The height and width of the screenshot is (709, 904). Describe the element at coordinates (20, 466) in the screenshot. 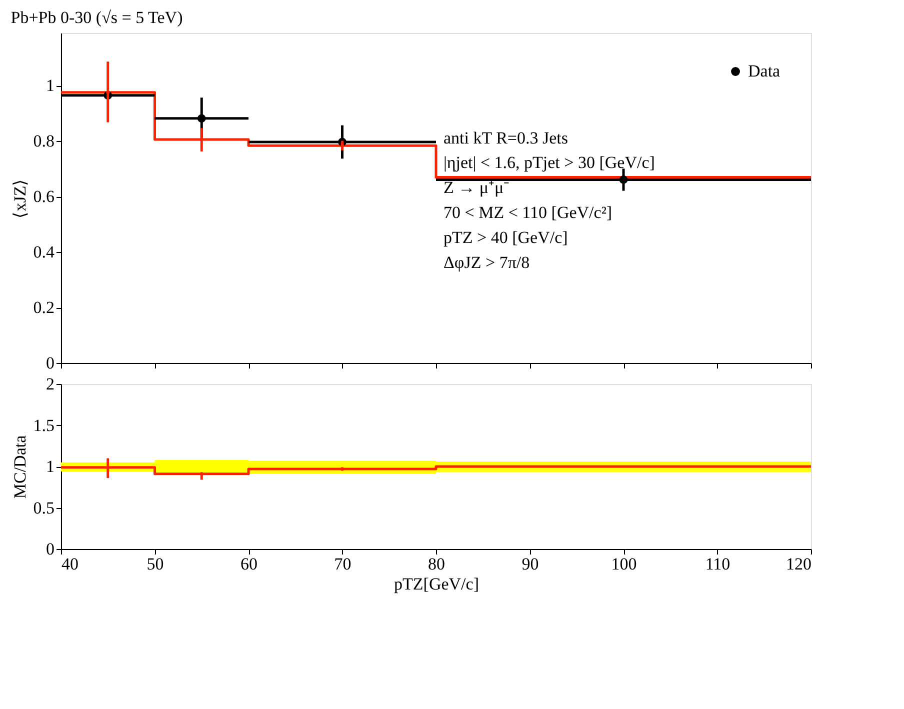

I see `y-axis-title: MC/Data` at that location.